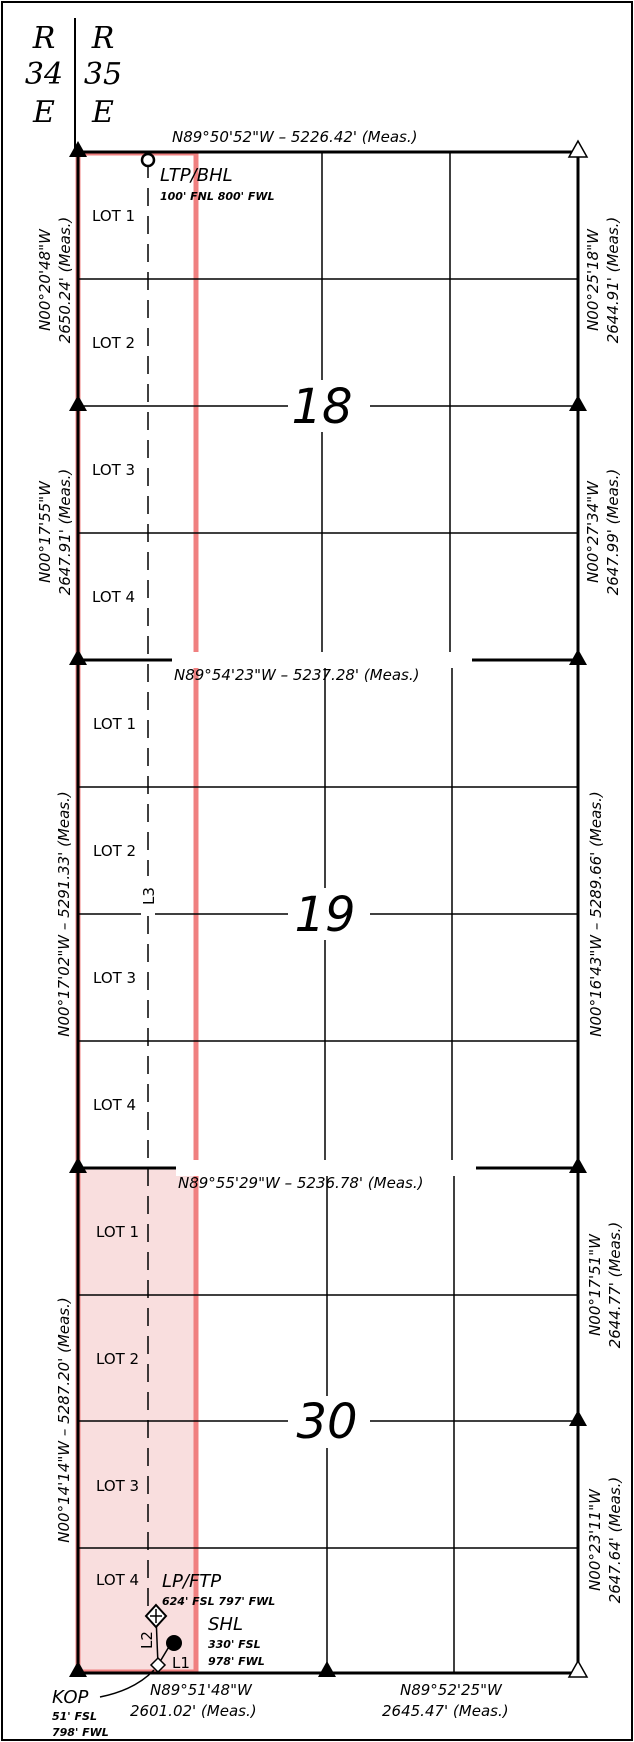  Describe the element at coordinates (613, 280) in the screenshot. I see `bearing-e18a-2: 2644.91' (Meas.)` at that location.